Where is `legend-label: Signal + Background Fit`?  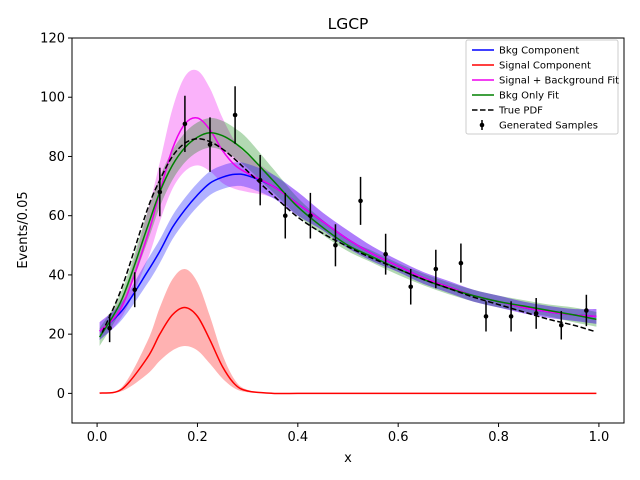 legend-label: Signal + Background Fit is located at coordinates (559, 81).